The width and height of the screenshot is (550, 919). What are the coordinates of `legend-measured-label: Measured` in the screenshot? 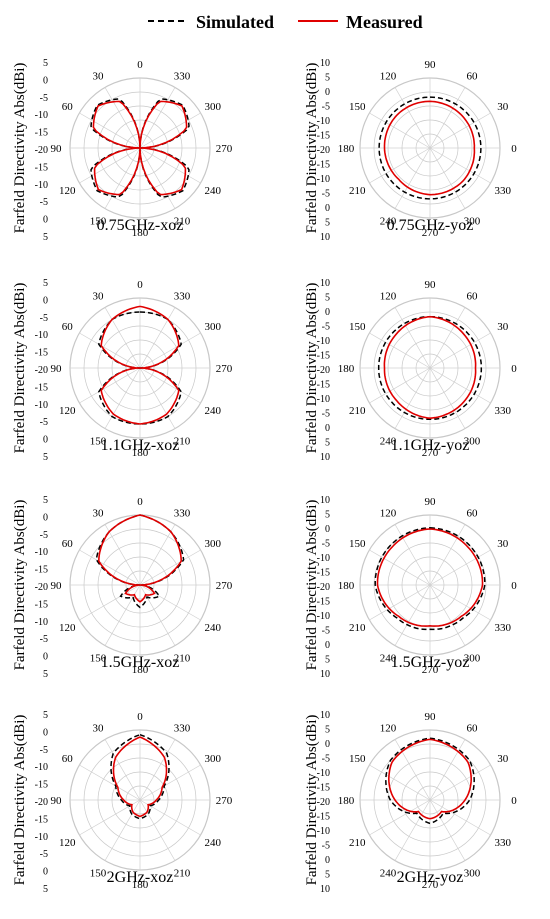 It's located at (384, 22).